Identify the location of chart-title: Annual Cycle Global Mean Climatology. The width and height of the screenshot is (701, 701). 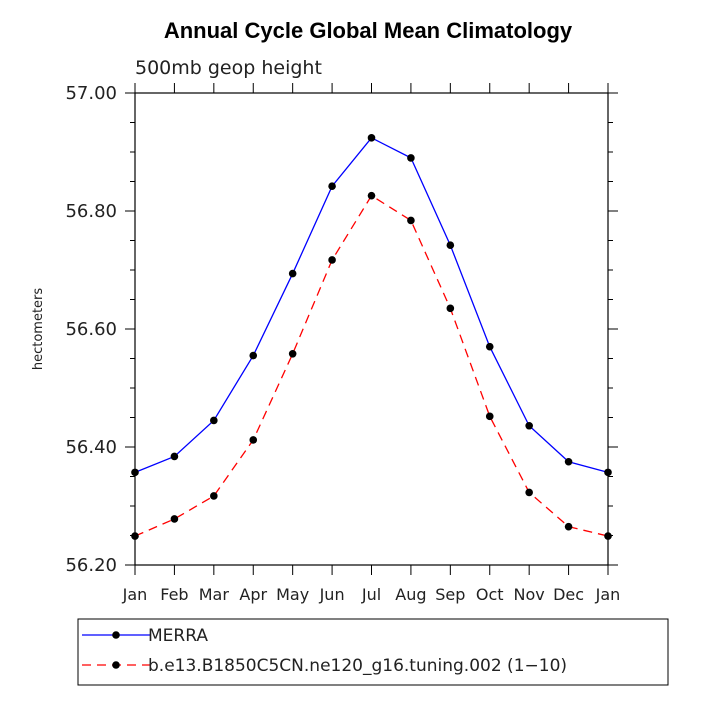
(368, 30).